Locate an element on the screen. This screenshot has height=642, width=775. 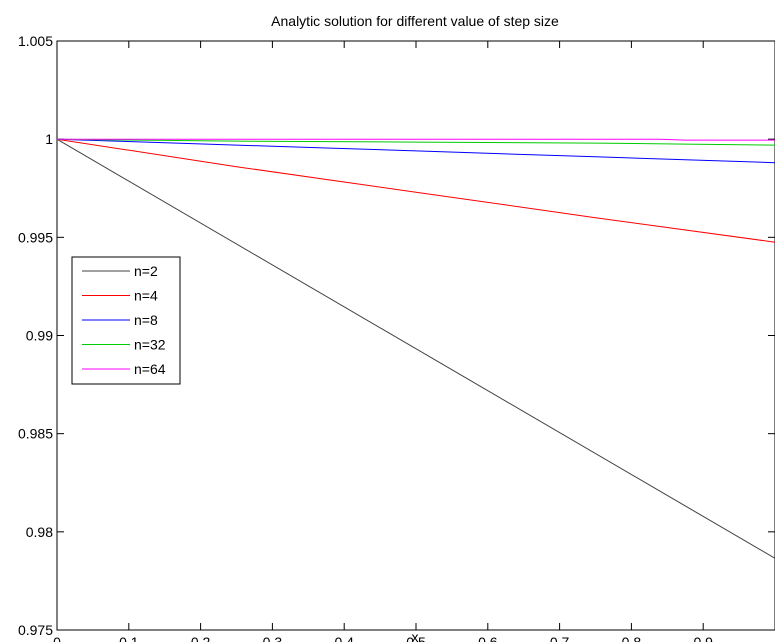
x-tick-label: 0.4 is located at coordinates (344, 638).